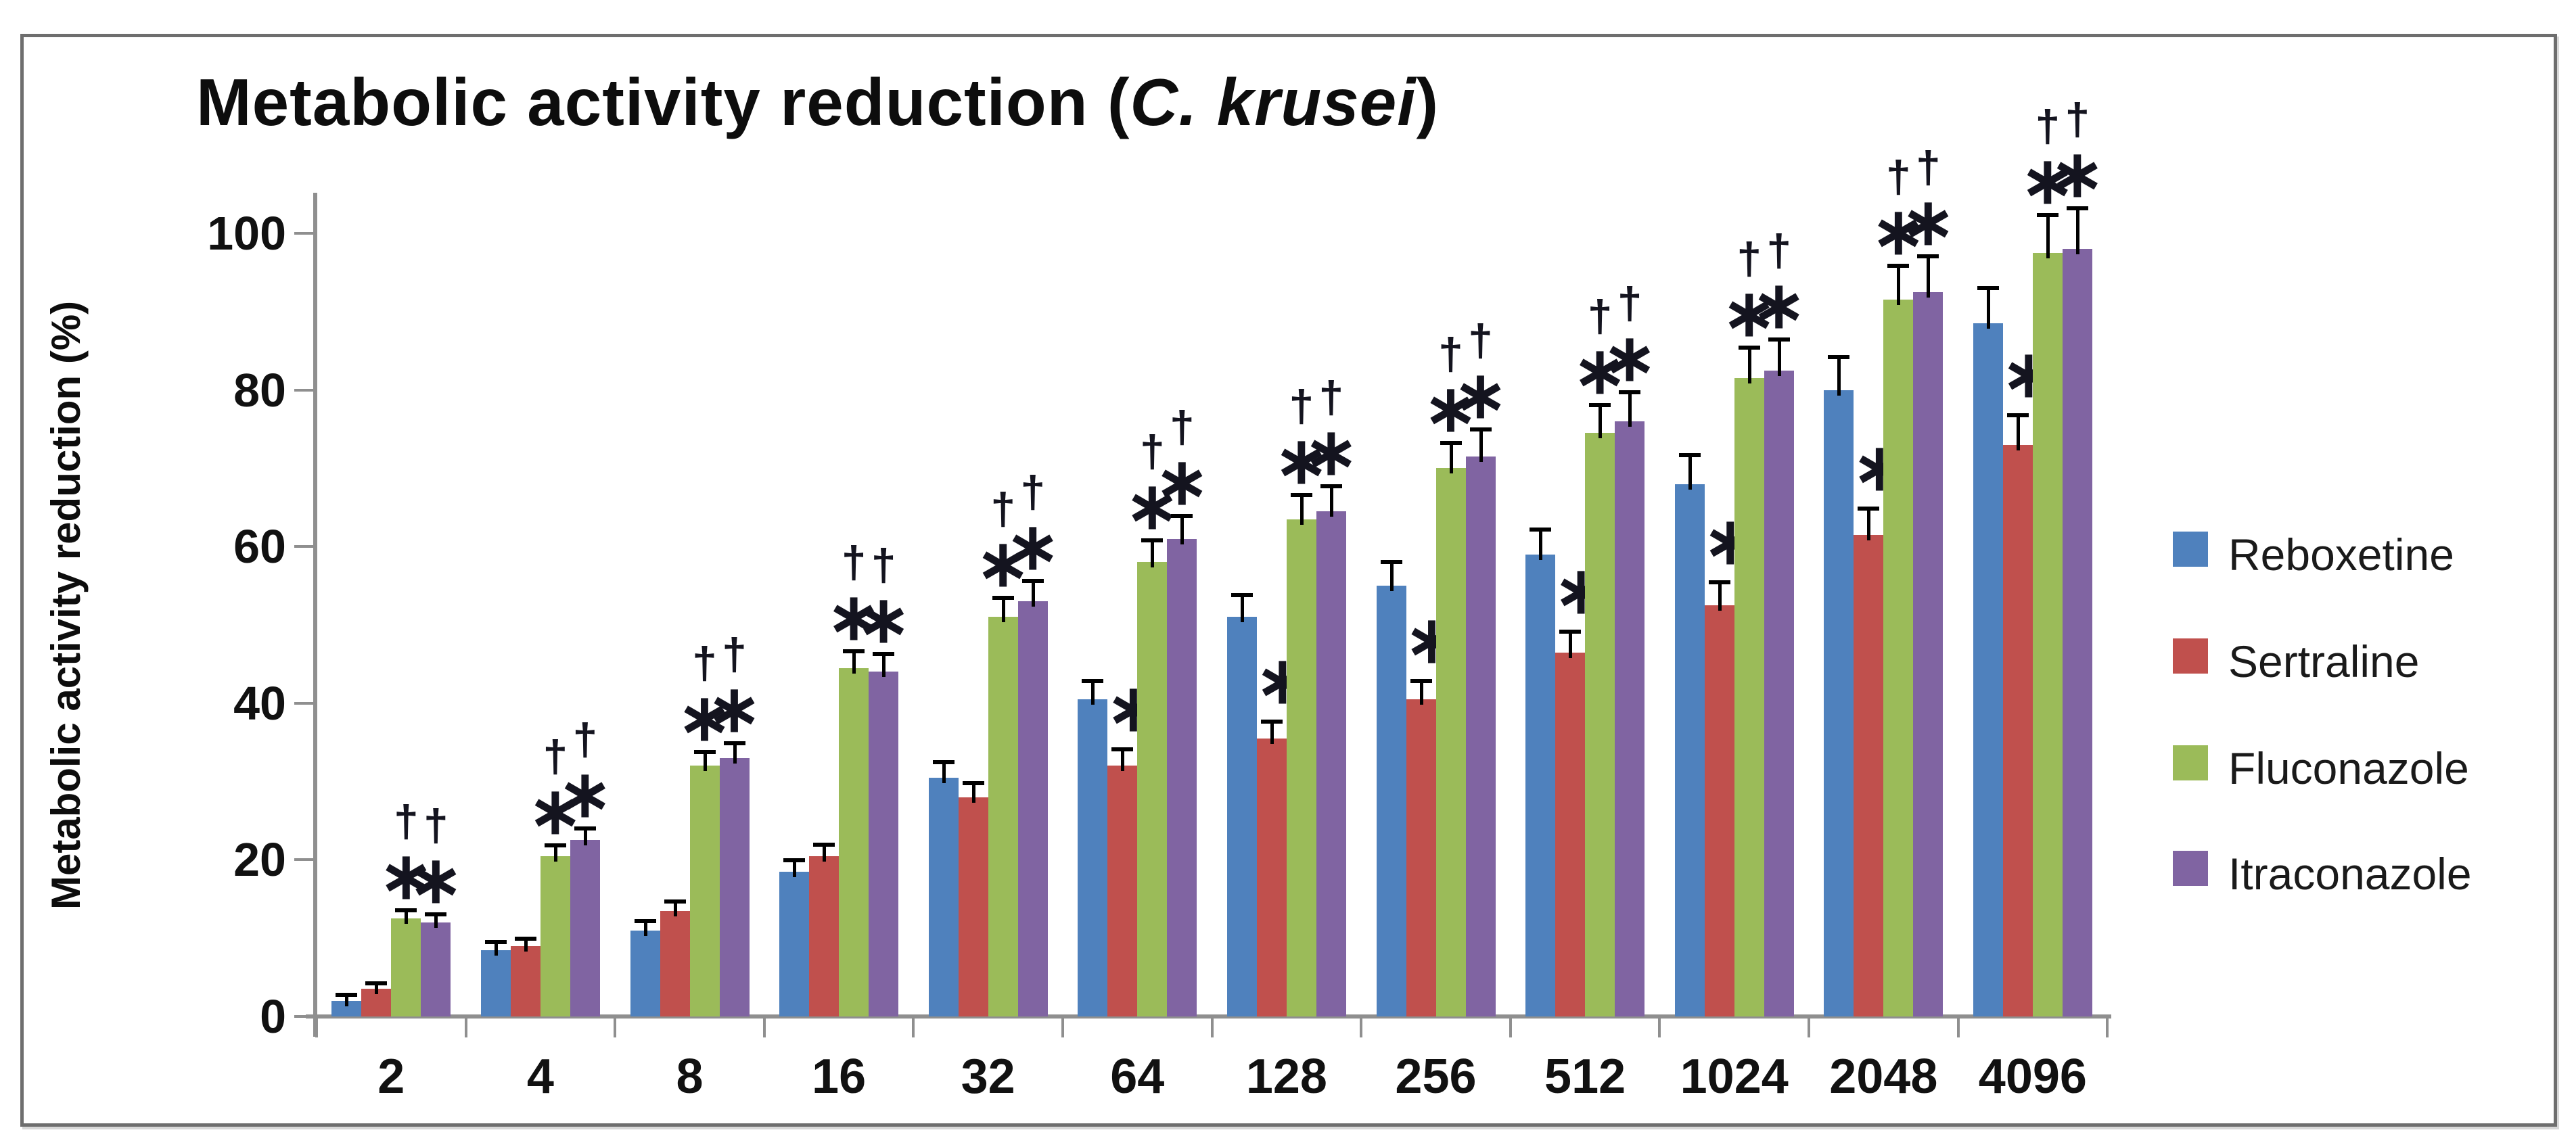 The width and height of the screenshot is (2576, 1147). I want to click on chart-title: Metabolic activity reduction (C. krusei), so click(818, 102).